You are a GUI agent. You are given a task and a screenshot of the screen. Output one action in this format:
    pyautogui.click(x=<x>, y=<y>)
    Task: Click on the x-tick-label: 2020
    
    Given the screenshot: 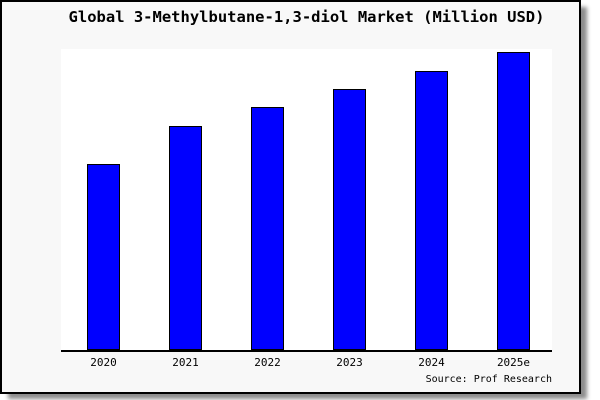 What is the action you would take?
    pyautogui.click(x=103, y=362)
    